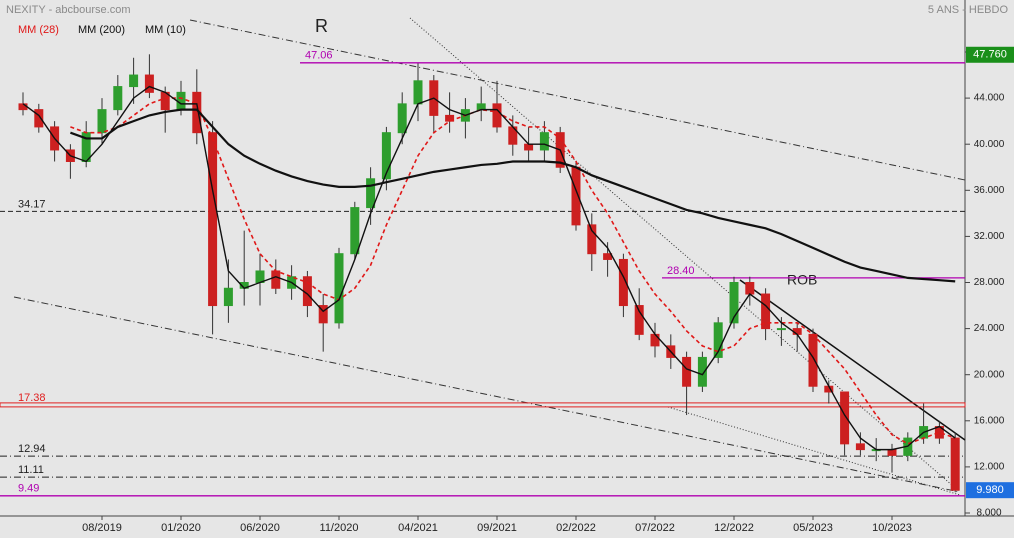 The width and height of the screenshot is (1014, 538). I want to click on x-tick-label: 06/2020, so click(260, 528).